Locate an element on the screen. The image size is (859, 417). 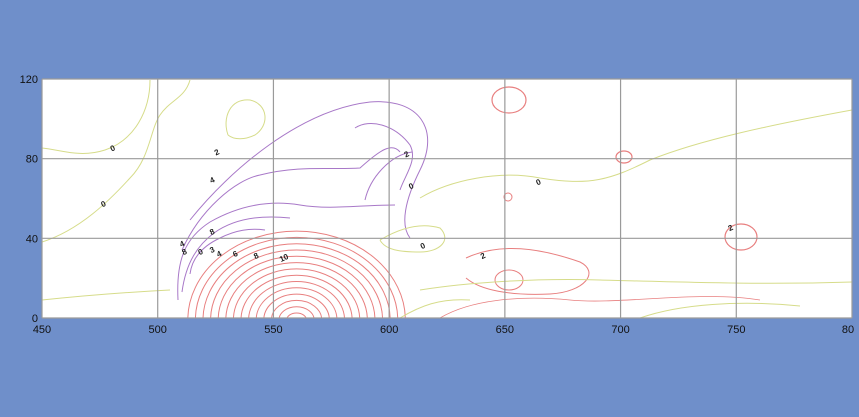
x-tick-label: 80 is located at coordinates (848, 330).